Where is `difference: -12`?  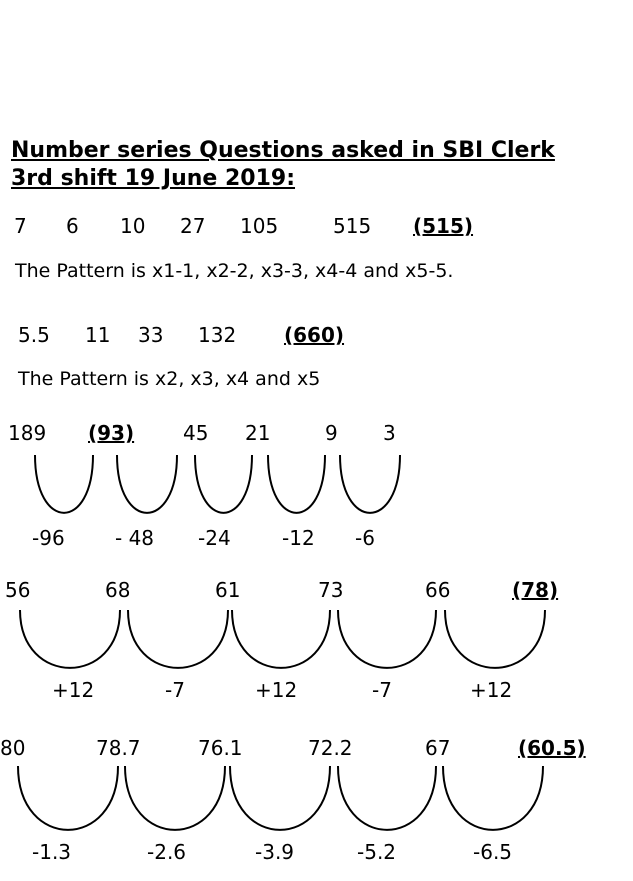
difference: -12 is located at coordinates (298, 538).